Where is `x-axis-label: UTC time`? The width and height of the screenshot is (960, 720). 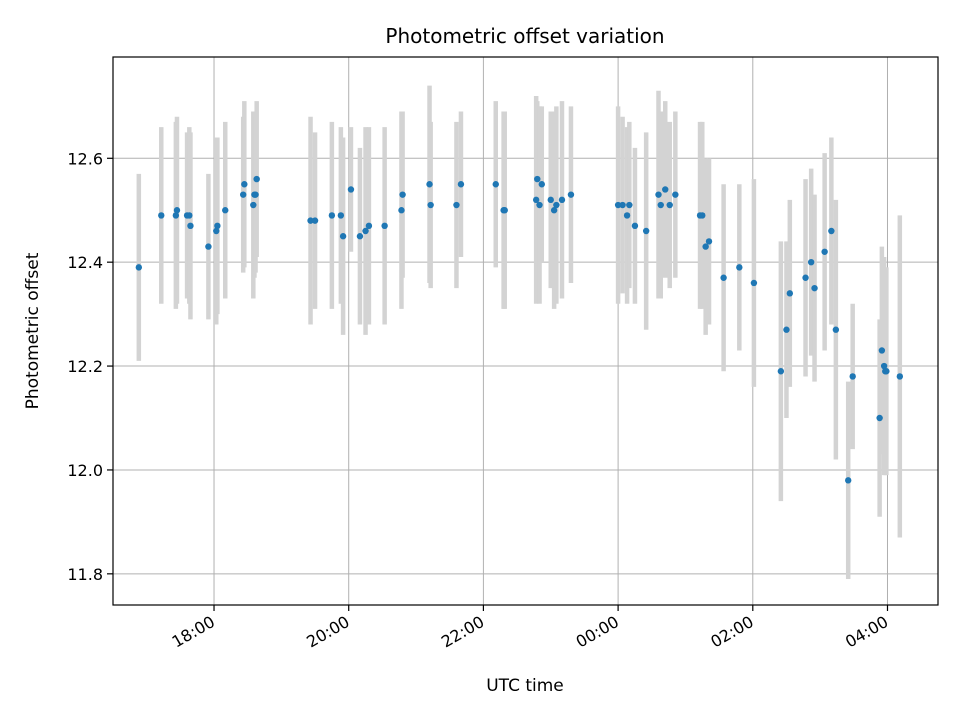
x-axis-label: UTC time is located at coordinates (525, 686).